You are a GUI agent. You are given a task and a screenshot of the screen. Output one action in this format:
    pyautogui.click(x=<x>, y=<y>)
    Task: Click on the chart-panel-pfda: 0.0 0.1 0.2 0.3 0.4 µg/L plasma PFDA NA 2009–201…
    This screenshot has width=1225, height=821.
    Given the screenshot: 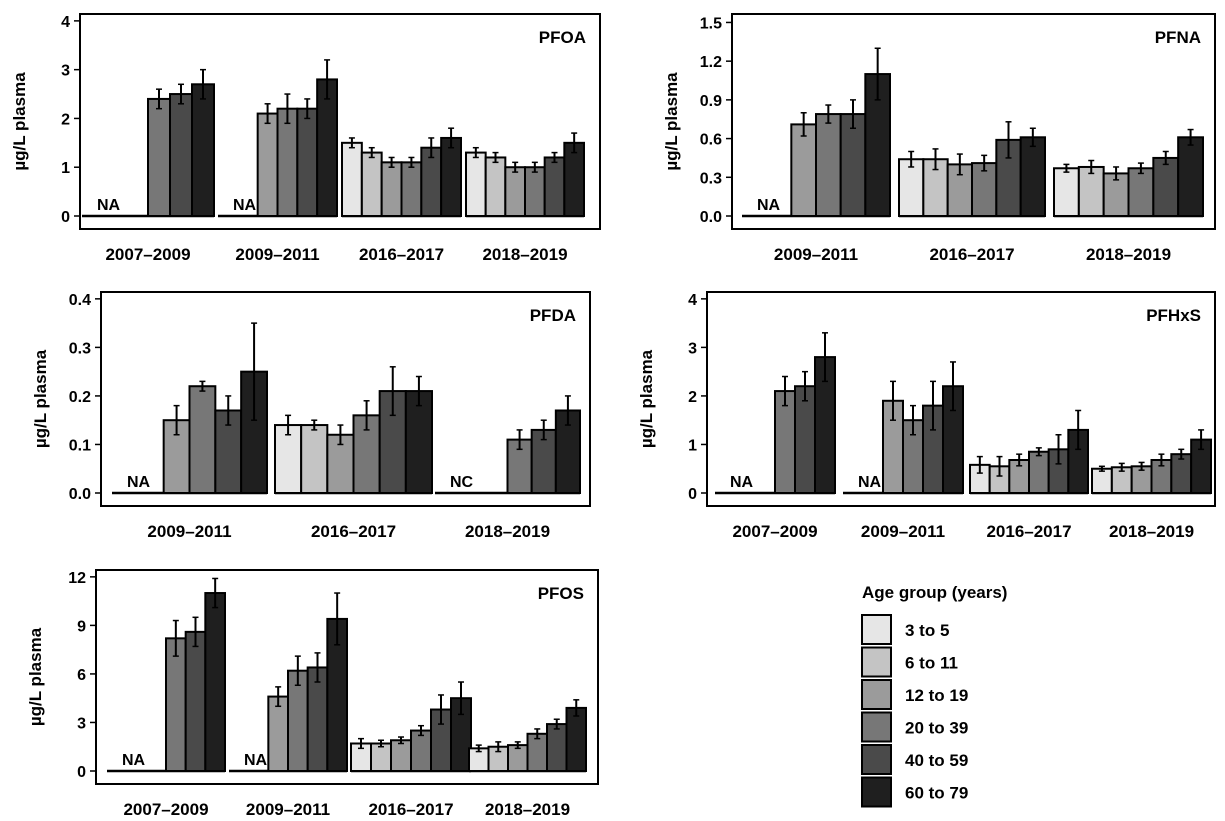 What is the action you would take?
    pyautogui.click(x=311, y=416)
    